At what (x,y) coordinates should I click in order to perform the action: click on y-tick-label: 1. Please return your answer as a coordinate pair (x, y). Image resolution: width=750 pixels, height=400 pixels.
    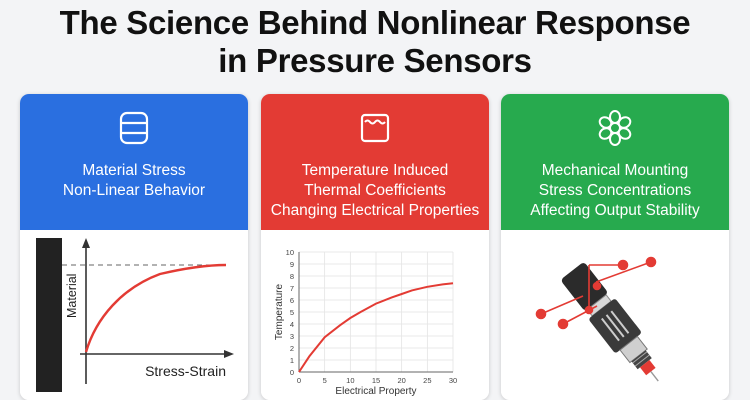
    Looking at the image, I should click on (292, 360).